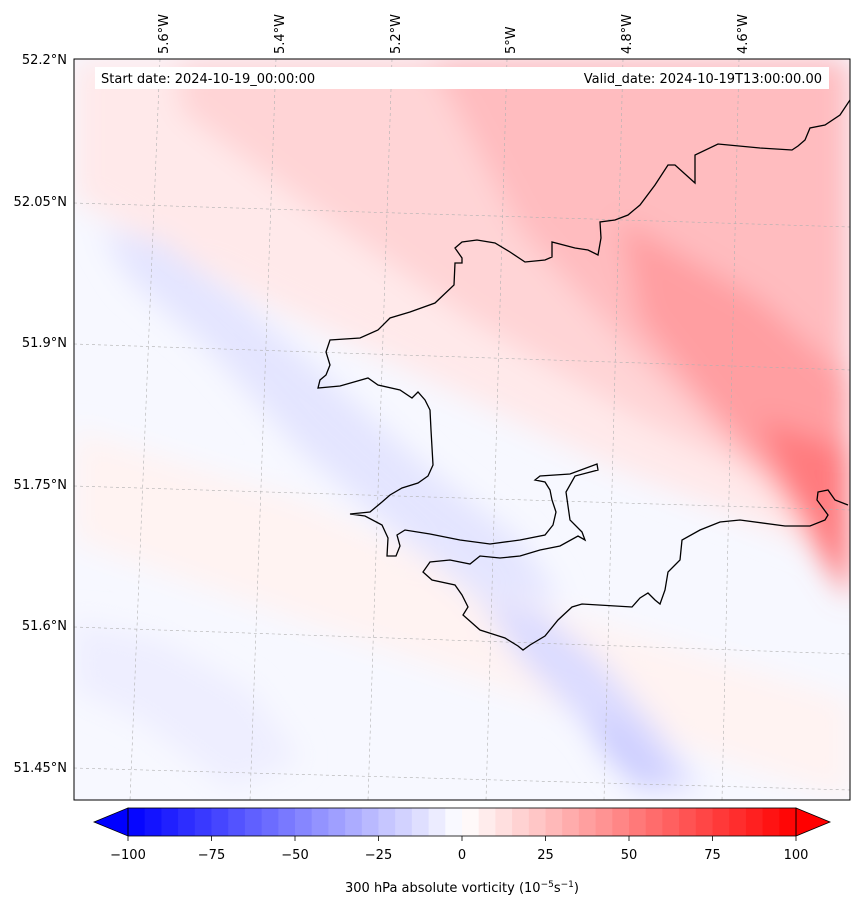  What do you see at coordinates (294, 855) in the screenshot?
I see `cb-tick-label-minus-50: −50` at bounding box center [294, 855].